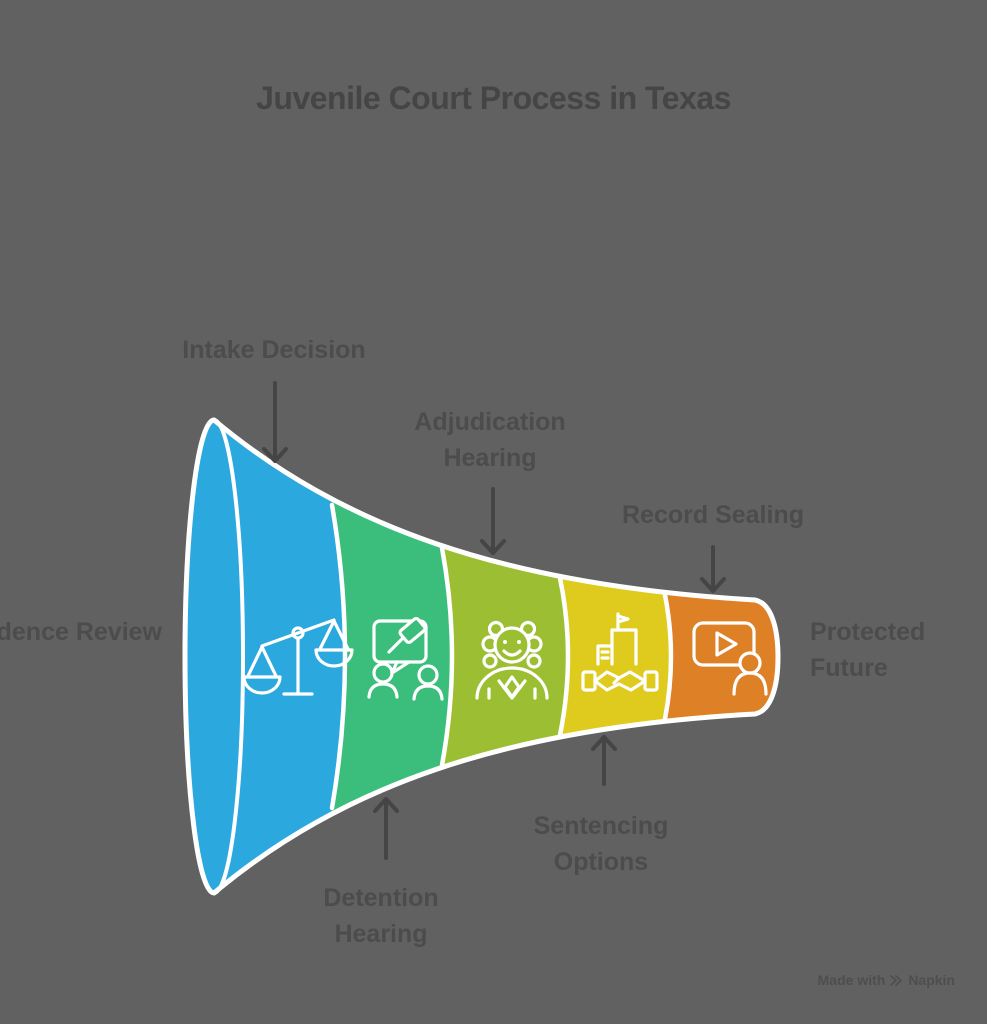 Image resolution: width=987 pixels, height=1024 pixels. What do you see at coordinates (386, 828) in the screenshot?
I see `detention-hearing-arrow` at bounding box center [386, 828].